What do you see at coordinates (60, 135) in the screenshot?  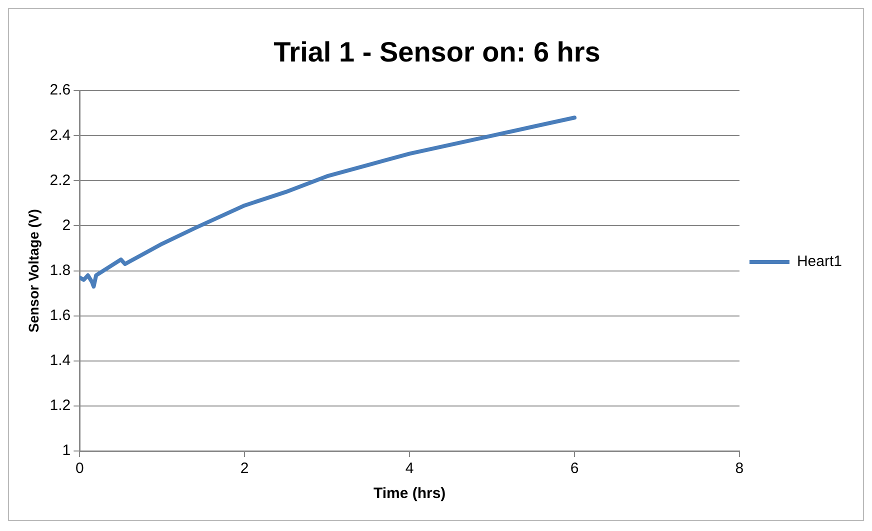 I see `y-tick-label: 2.4` at bounding box center [60, 135].